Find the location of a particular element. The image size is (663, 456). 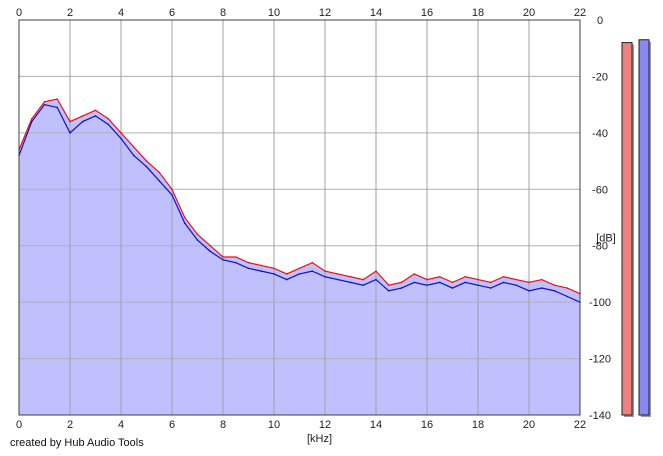

x-tick-label-top: 10 is located at coordinates (274, 13).